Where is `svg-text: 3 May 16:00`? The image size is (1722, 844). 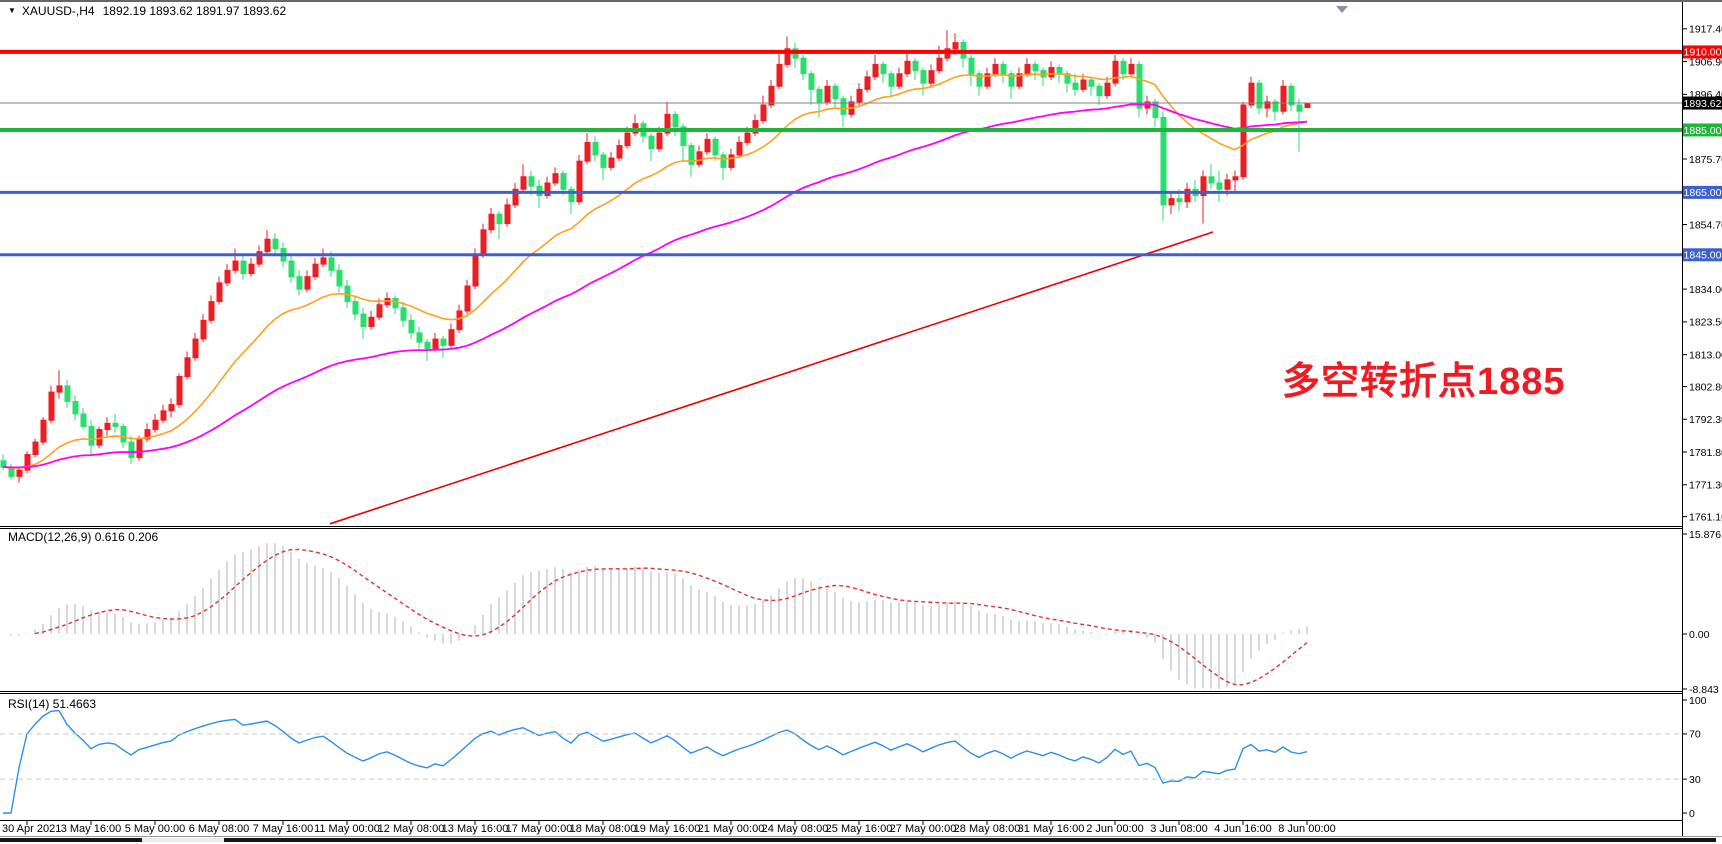
svg-text: 3 May 16:00 is located at coordinates (91, 829).